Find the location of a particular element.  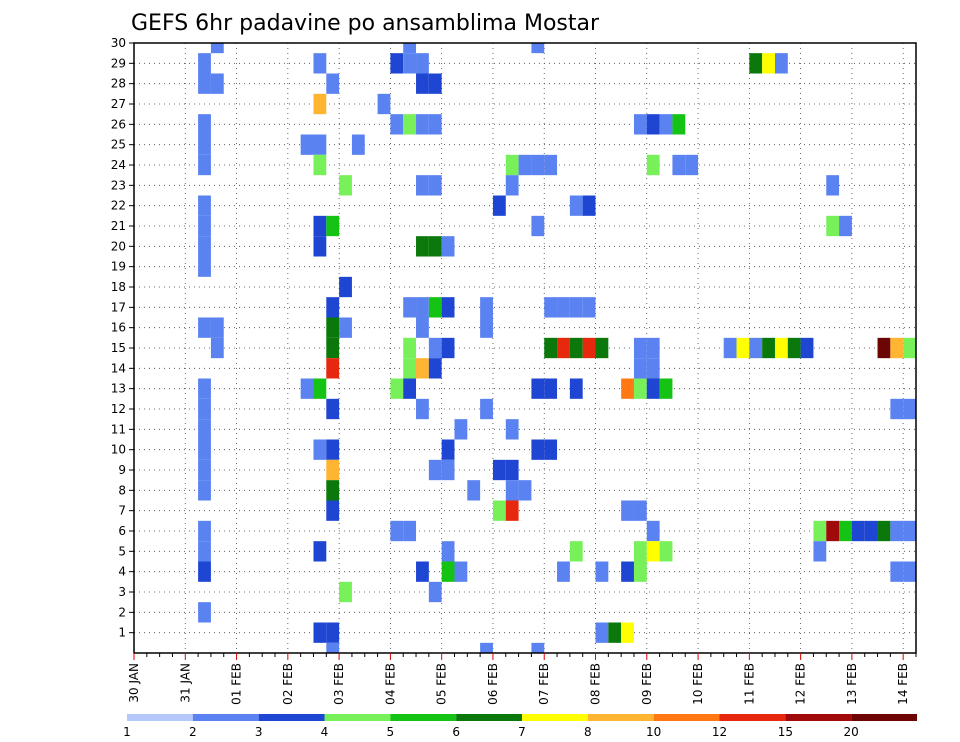

y-tick-label: 27 is located at coordinates (118, 104).